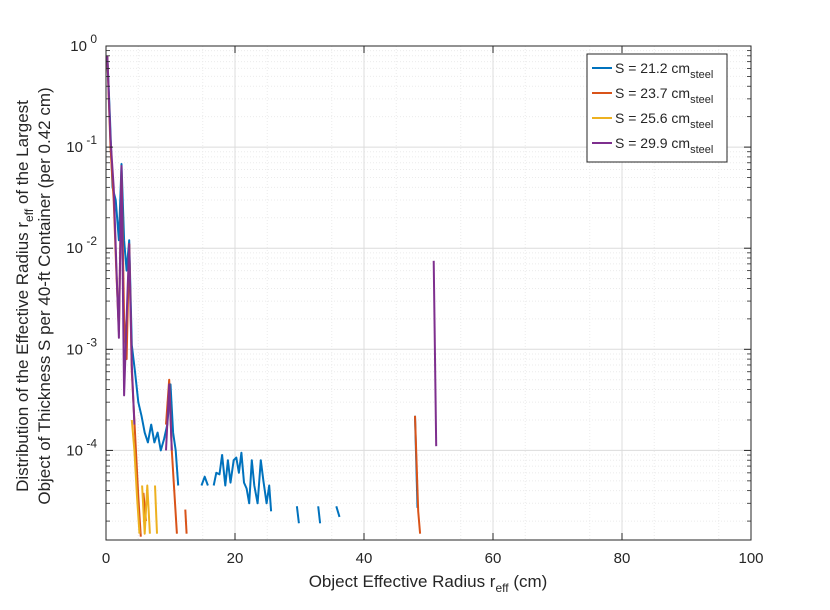 This screenshot has width=830, height=610. I want to click on y-tick-label: 10 -3, so click(81, 346).